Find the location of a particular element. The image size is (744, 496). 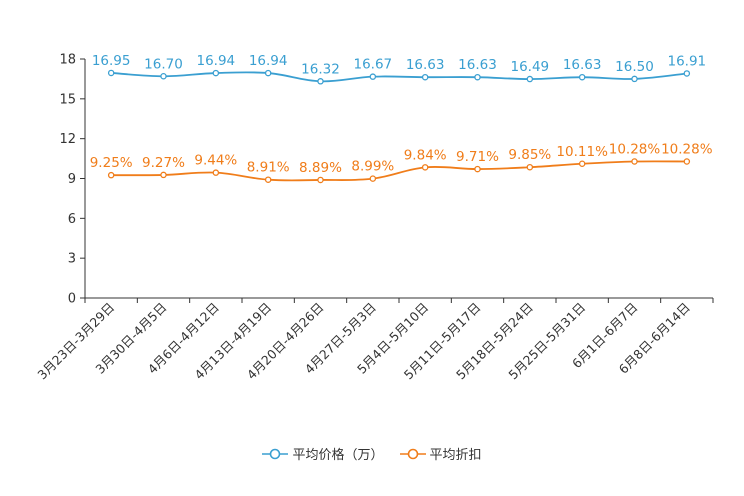

data-label: 16.91 is located at coordinates (687, 61).